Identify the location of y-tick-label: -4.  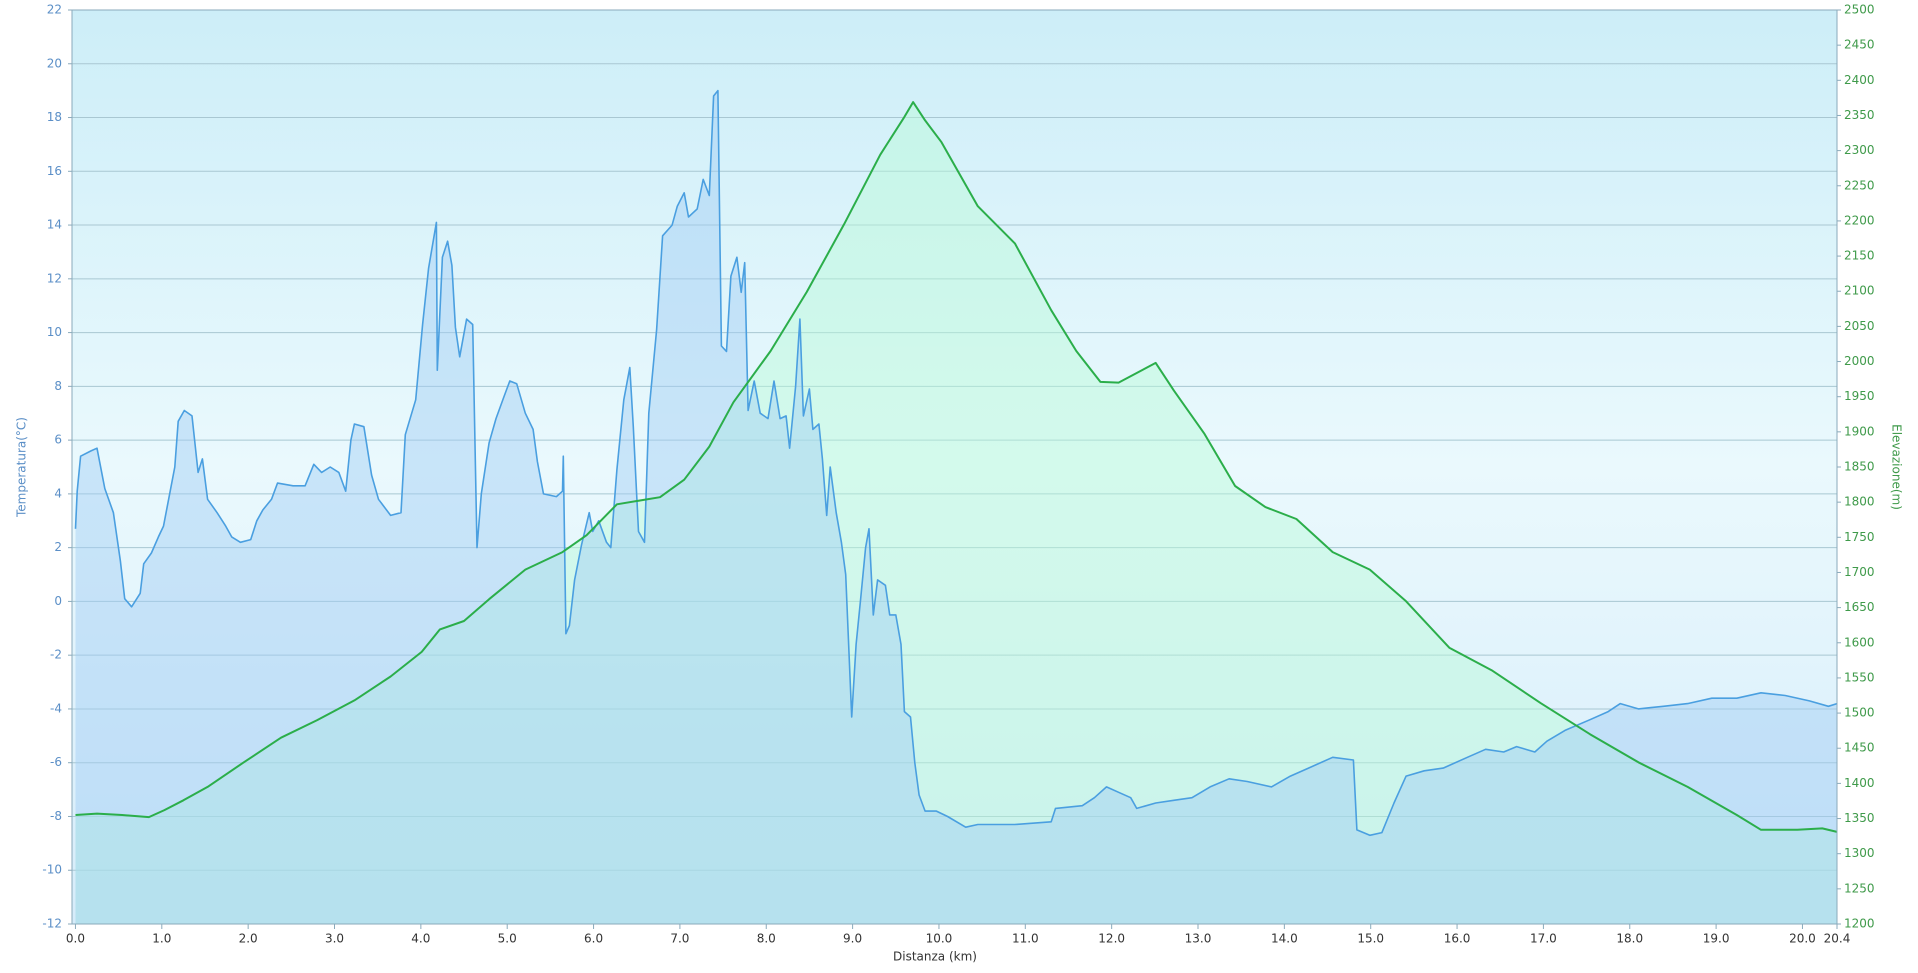
(56, 708).